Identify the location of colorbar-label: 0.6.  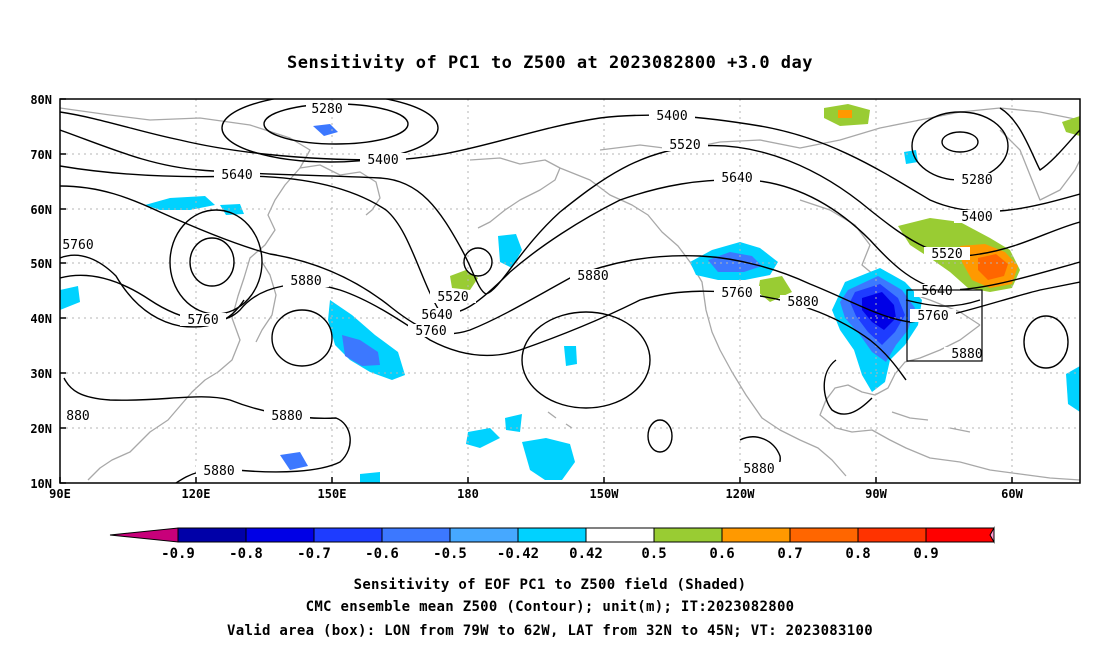
(721, 554).